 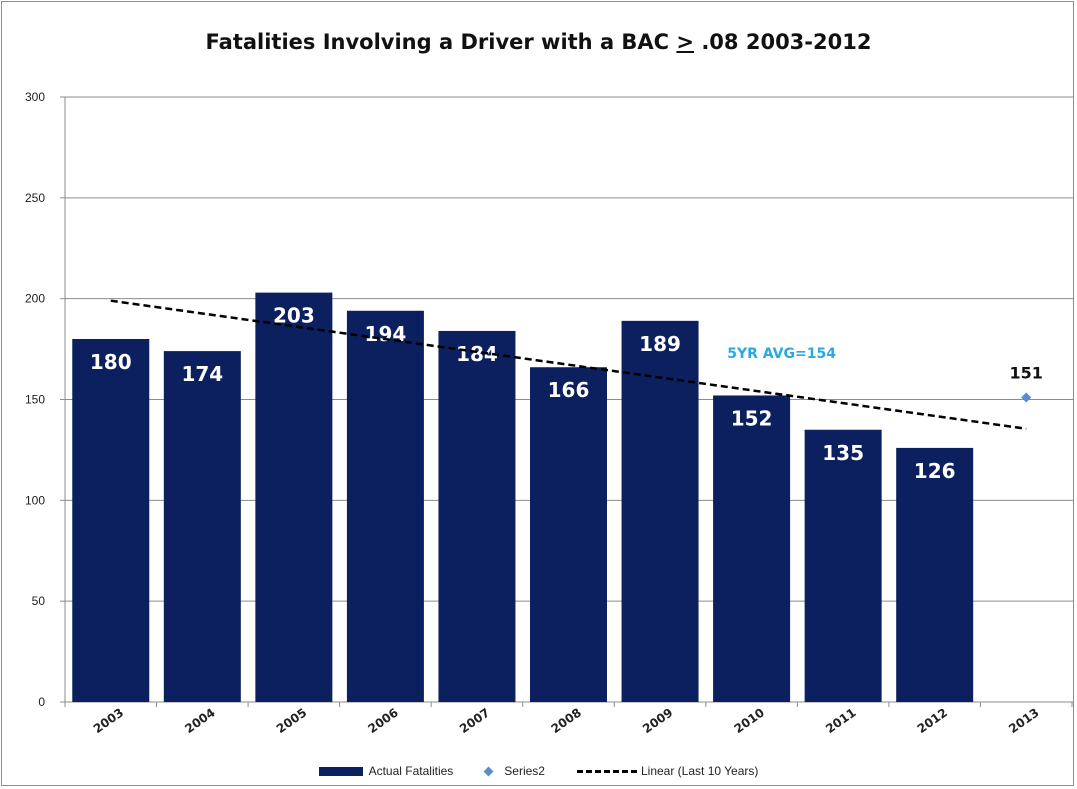 What do you see at coordinates (749, 720) in the screenshot?
I see `x-tick-label: 2010` at bounding box center [749, 720].